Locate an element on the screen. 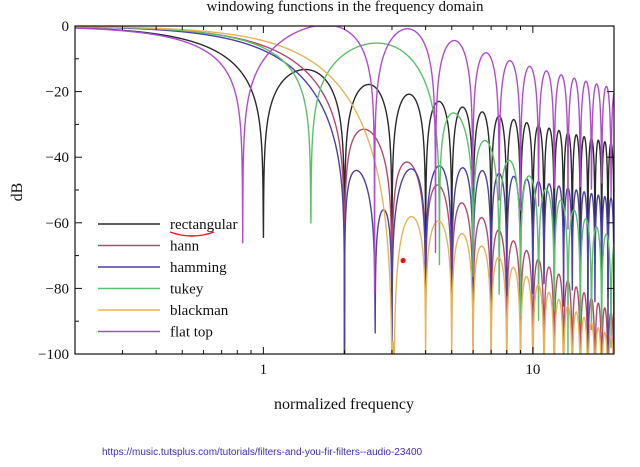 The image size is (640, 467). y-tick-label: −100 is located at coordinates (53, 355).